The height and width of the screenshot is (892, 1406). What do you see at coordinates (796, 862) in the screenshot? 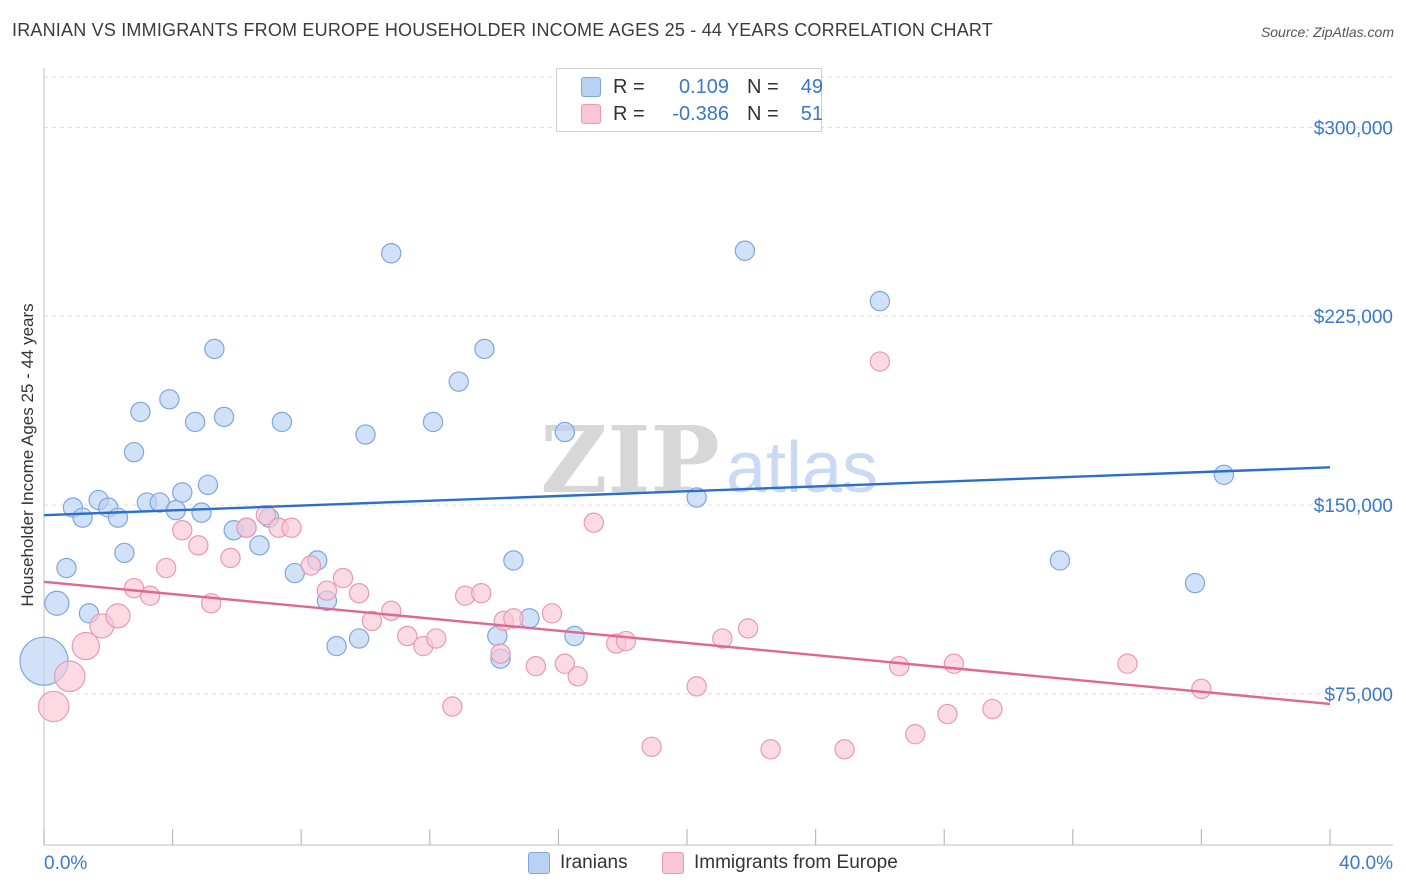
I see `legend-label-europe: Immigrants from Europe` at bounding box center [796, 862].